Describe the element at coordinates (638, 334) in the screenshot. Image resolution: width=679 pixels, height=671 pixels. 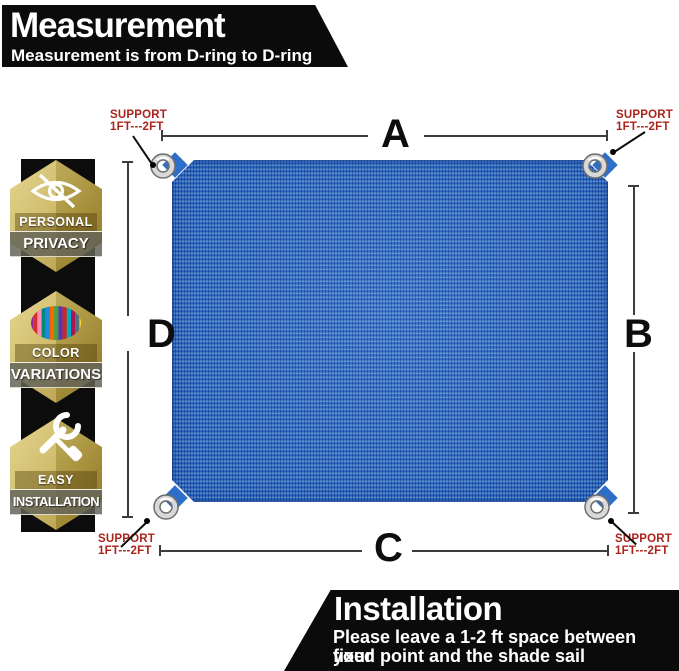
I see `dim-label-b: B` at that location.